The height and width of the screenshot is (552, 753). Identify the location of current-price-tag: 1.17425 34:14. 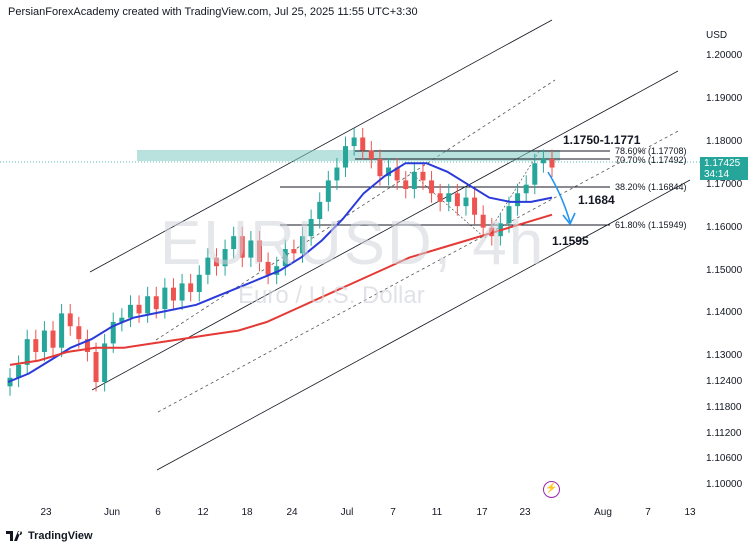
(724, 168).